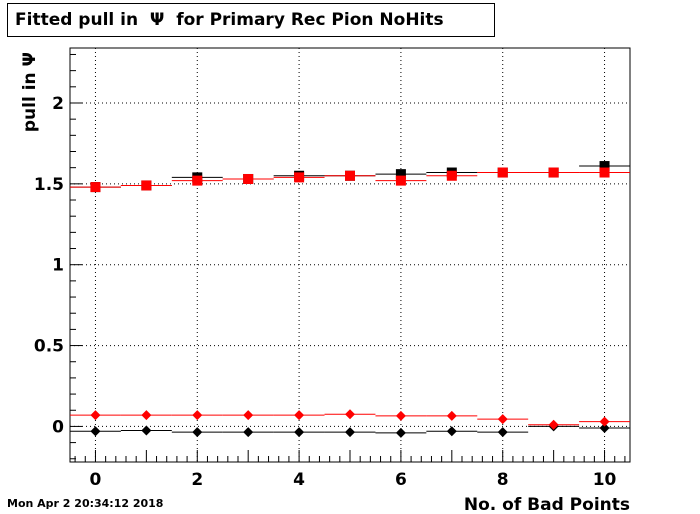  I want to click on y-tick-label: 0, so click(58, 427).